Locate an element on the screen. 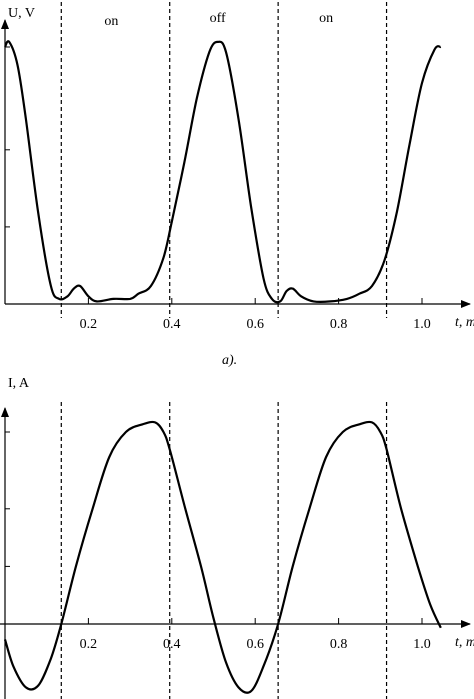 The height and width of the screenshot is (699, 474). y-axis-label-a: U, V is located at coordinates (21, 13).